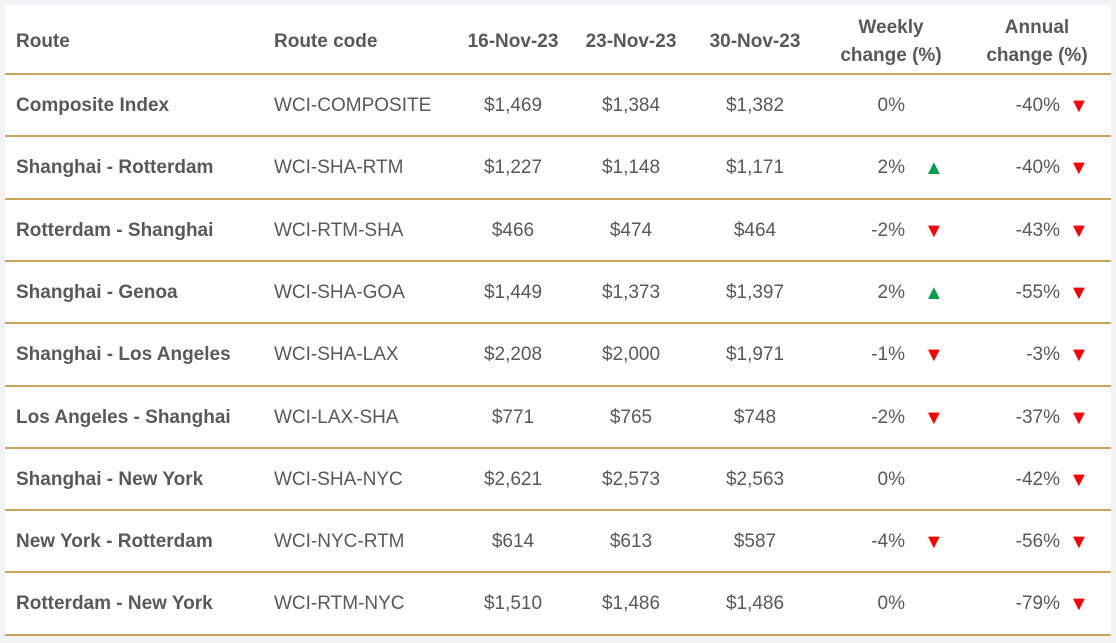  I want to click on route-code: WCI-RTM-NYC, so click(339, 604).